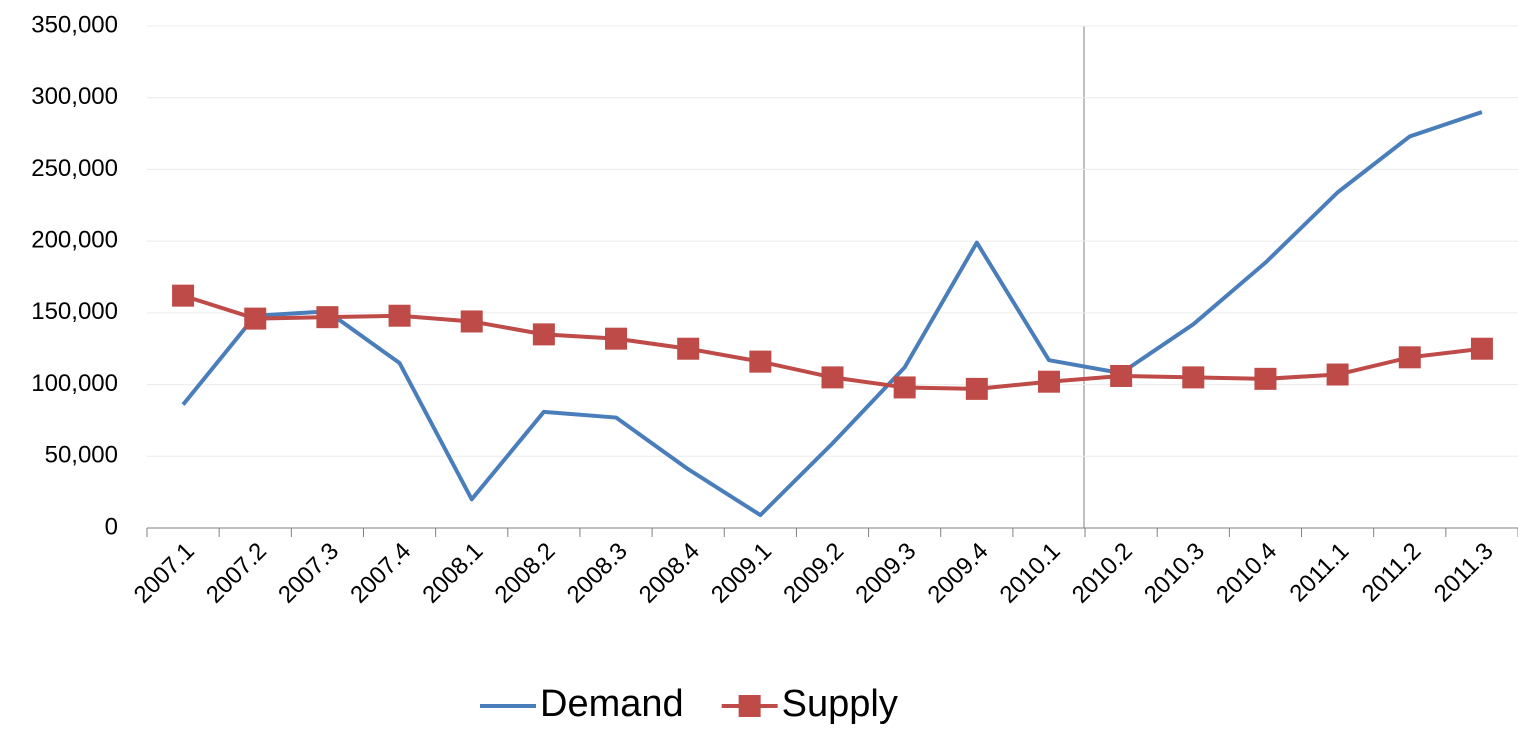 This screenshot has height=735, width=1518. I want to click on x-tick-label: 2011.2, so click(1392, 573).